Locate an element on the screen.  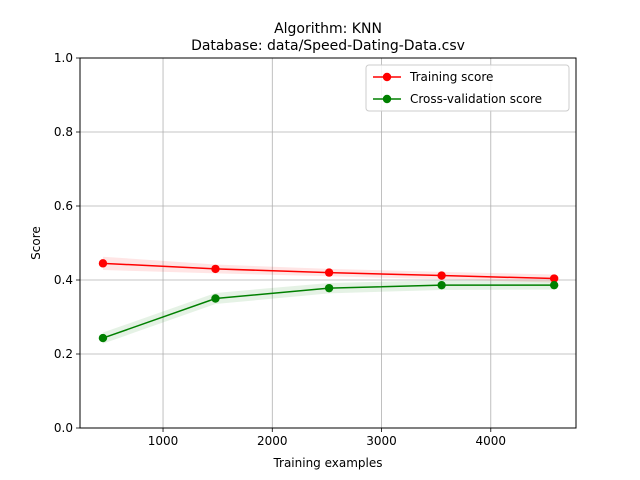
x-tick-label: 3000 is located at coordinates (381, 441).